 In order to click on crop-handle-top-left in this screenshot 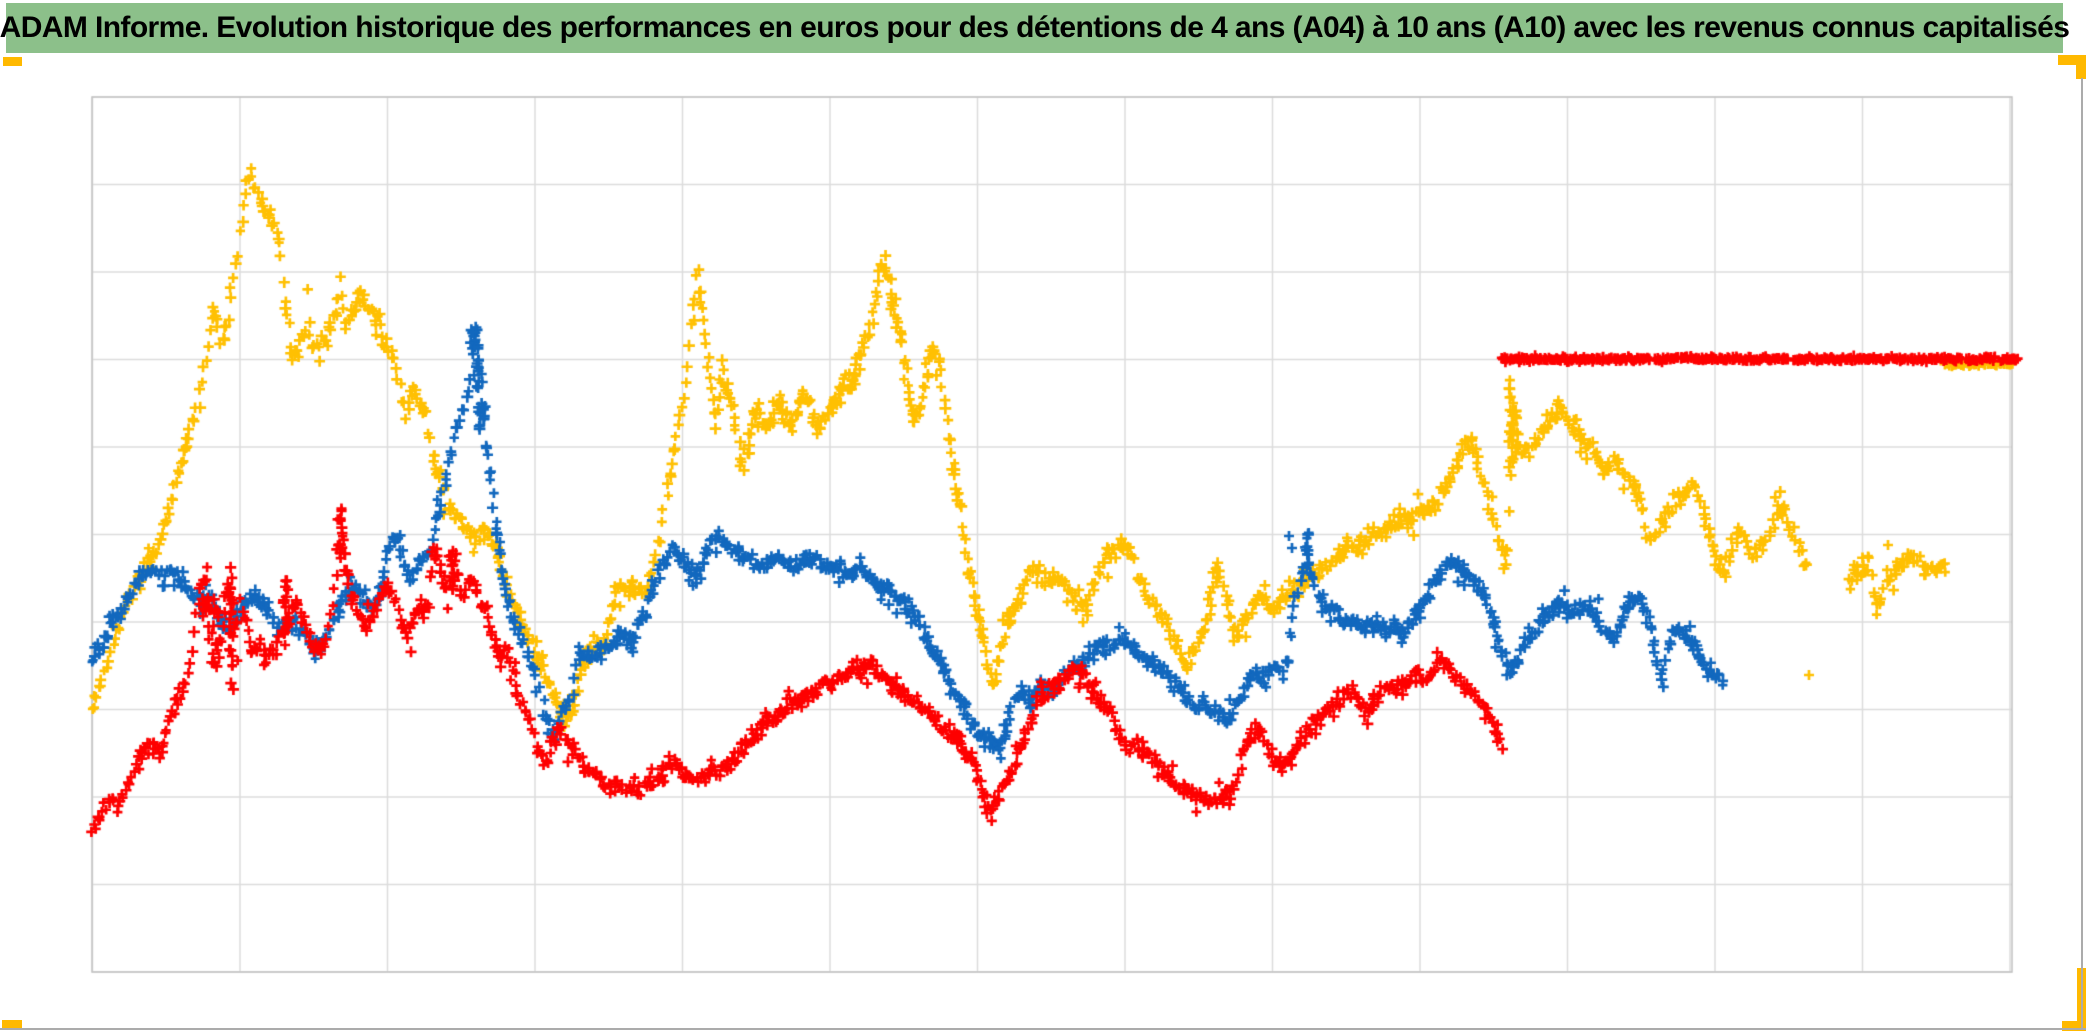, I will do `click(12, 61)`.